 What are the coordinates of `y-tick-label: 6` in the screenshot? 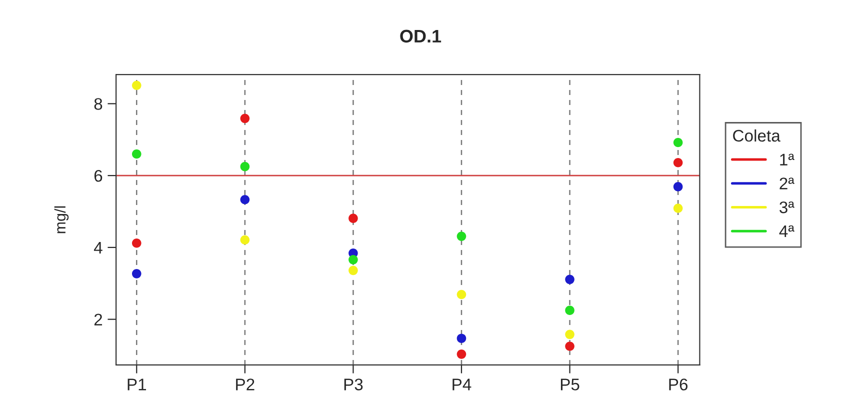 It's located at (98, 176).